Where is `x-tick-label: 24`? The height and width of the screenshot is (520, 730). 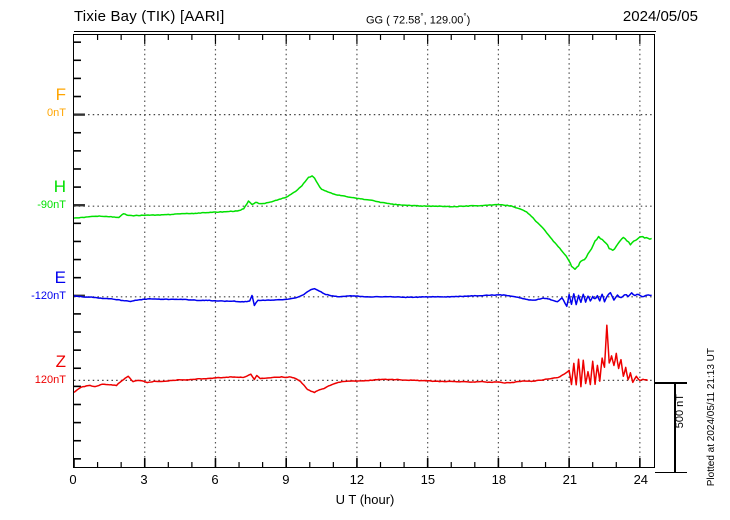
x-tick-label: 24 is located at coordinates (641, 479).